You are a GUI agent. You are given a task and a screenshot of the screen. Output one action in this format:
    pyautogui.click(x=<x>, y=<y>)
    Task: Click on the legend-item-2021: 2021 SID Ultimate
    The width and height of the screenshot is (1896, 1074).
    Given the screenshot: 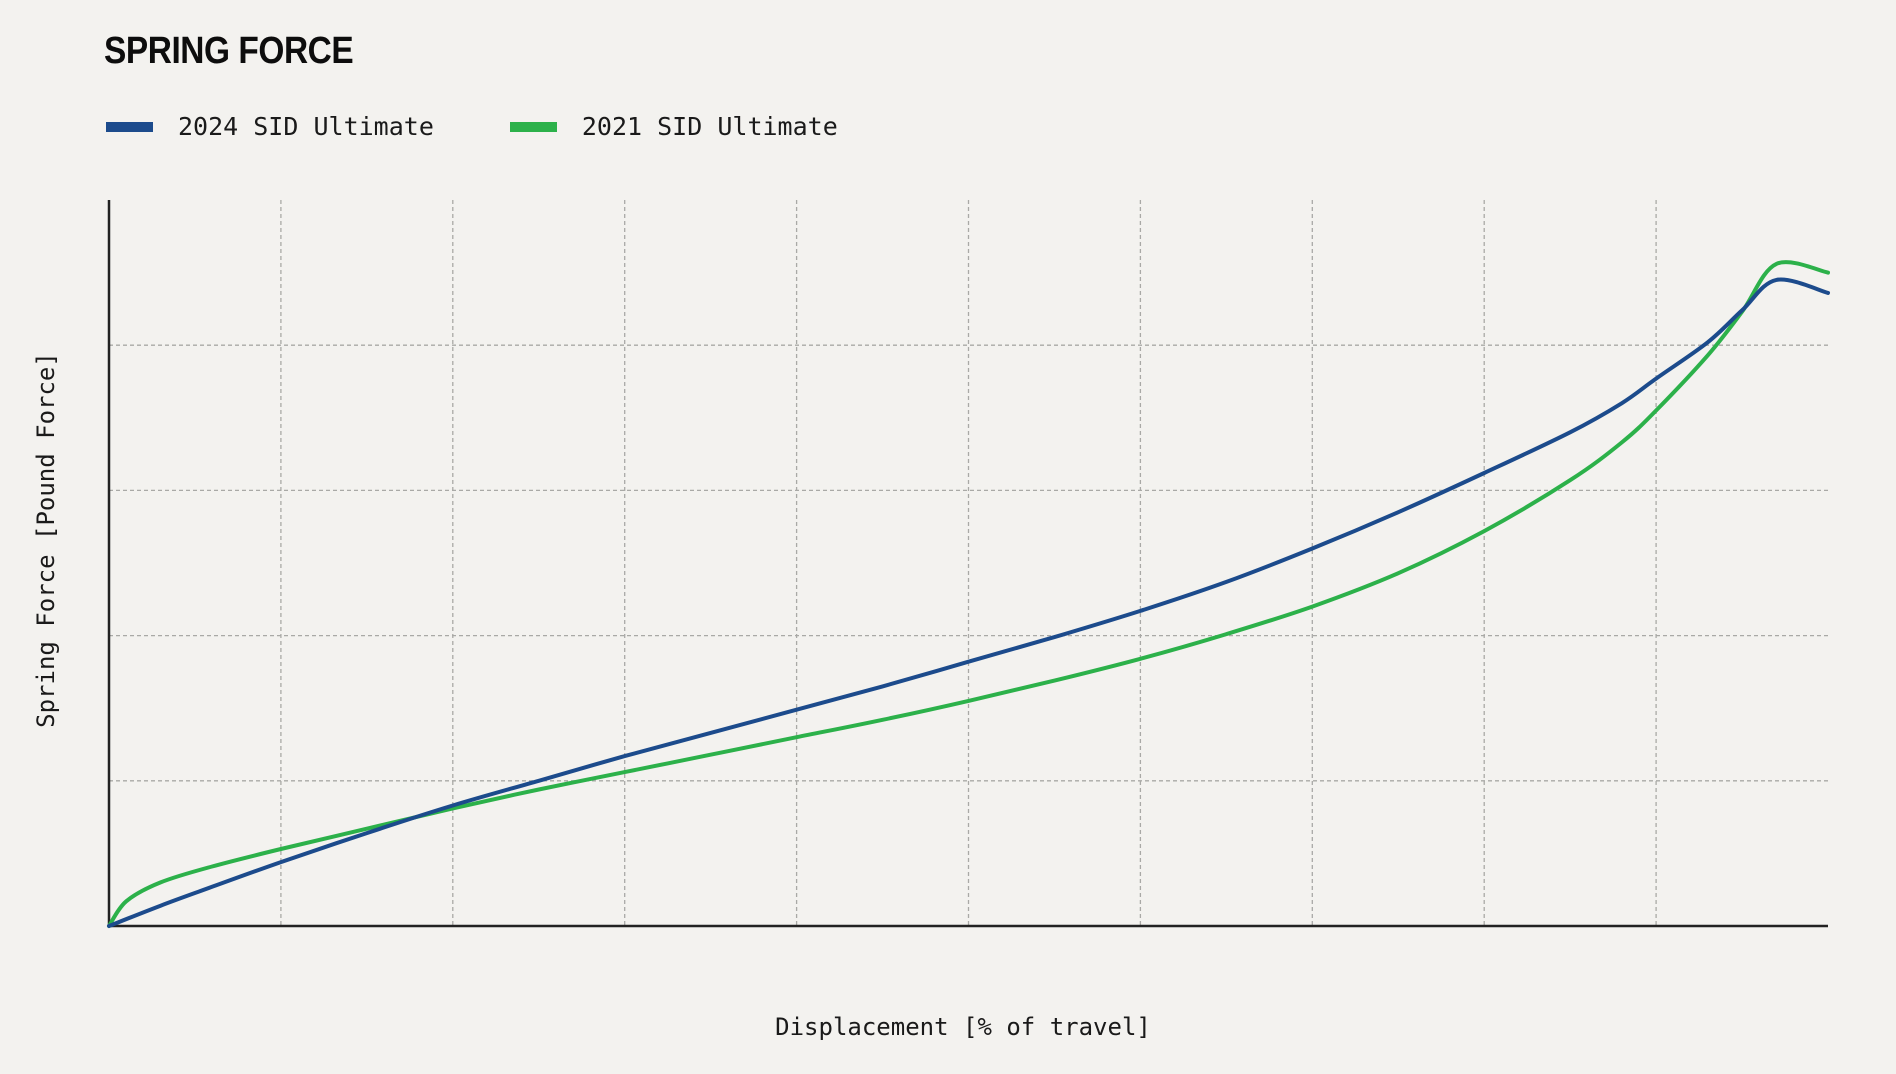 What is the action you would take?
    pyautogui.click(x=673, y=126)
    